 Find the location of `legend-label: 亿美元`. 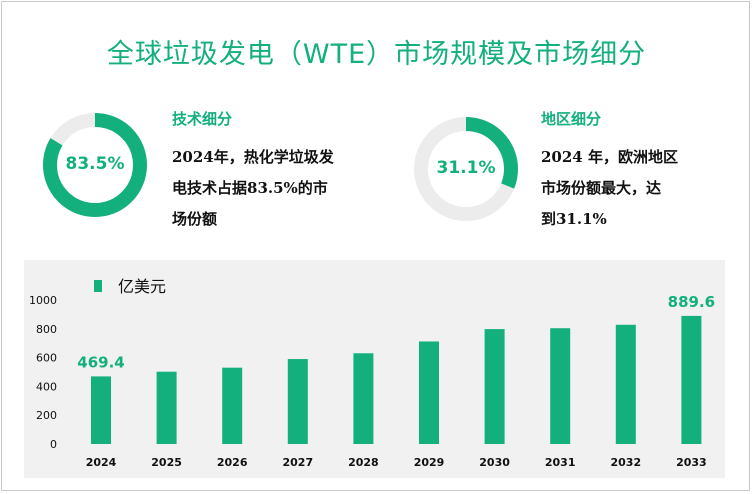

legend-label: 亿美元 is located at coordinates (142, 286).